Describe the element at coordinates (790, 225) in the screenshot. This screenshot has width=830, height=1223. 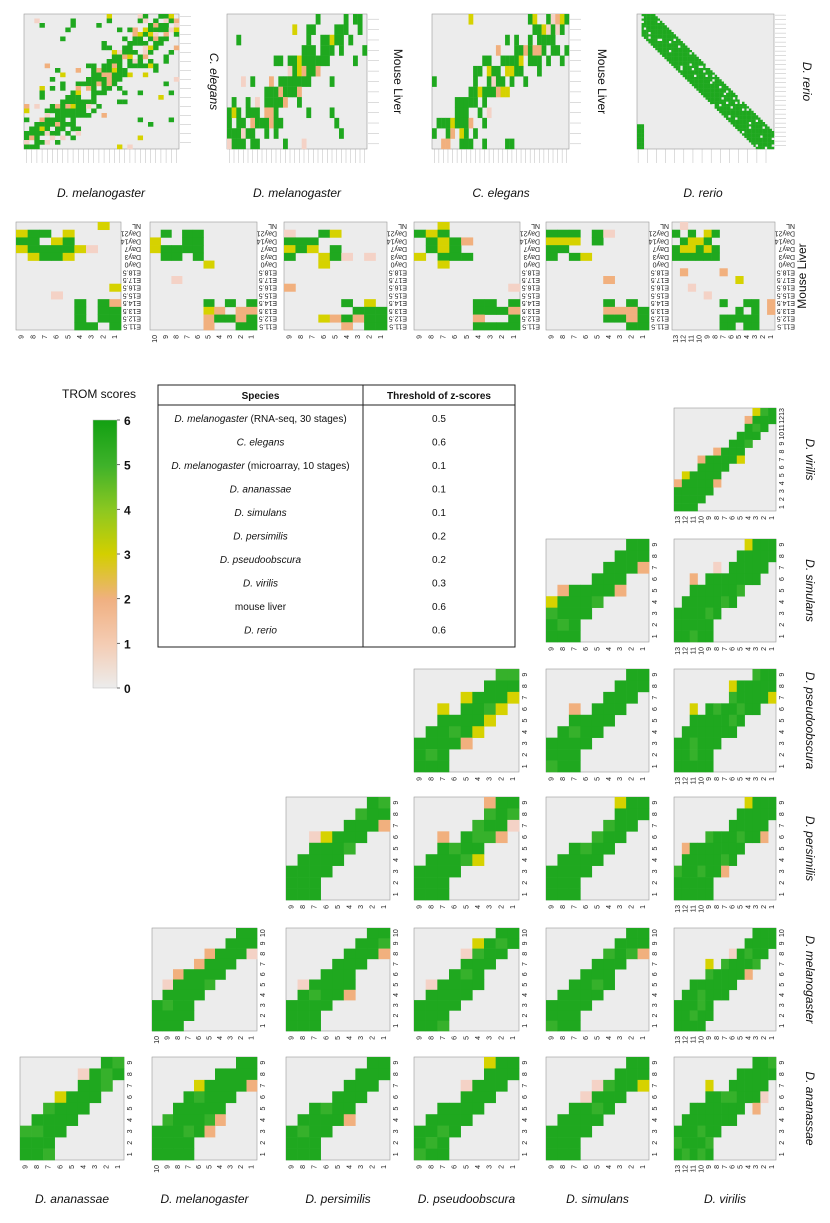
I see `y-tick-label: NL` at that location.